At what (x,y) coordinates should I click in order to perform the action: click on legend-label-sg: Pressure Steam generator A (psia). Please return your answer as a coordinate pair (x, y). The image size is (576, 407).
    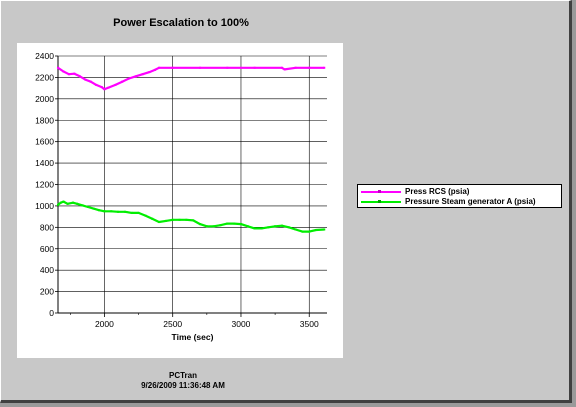
    Looking at the image, I should click on (470, 201).